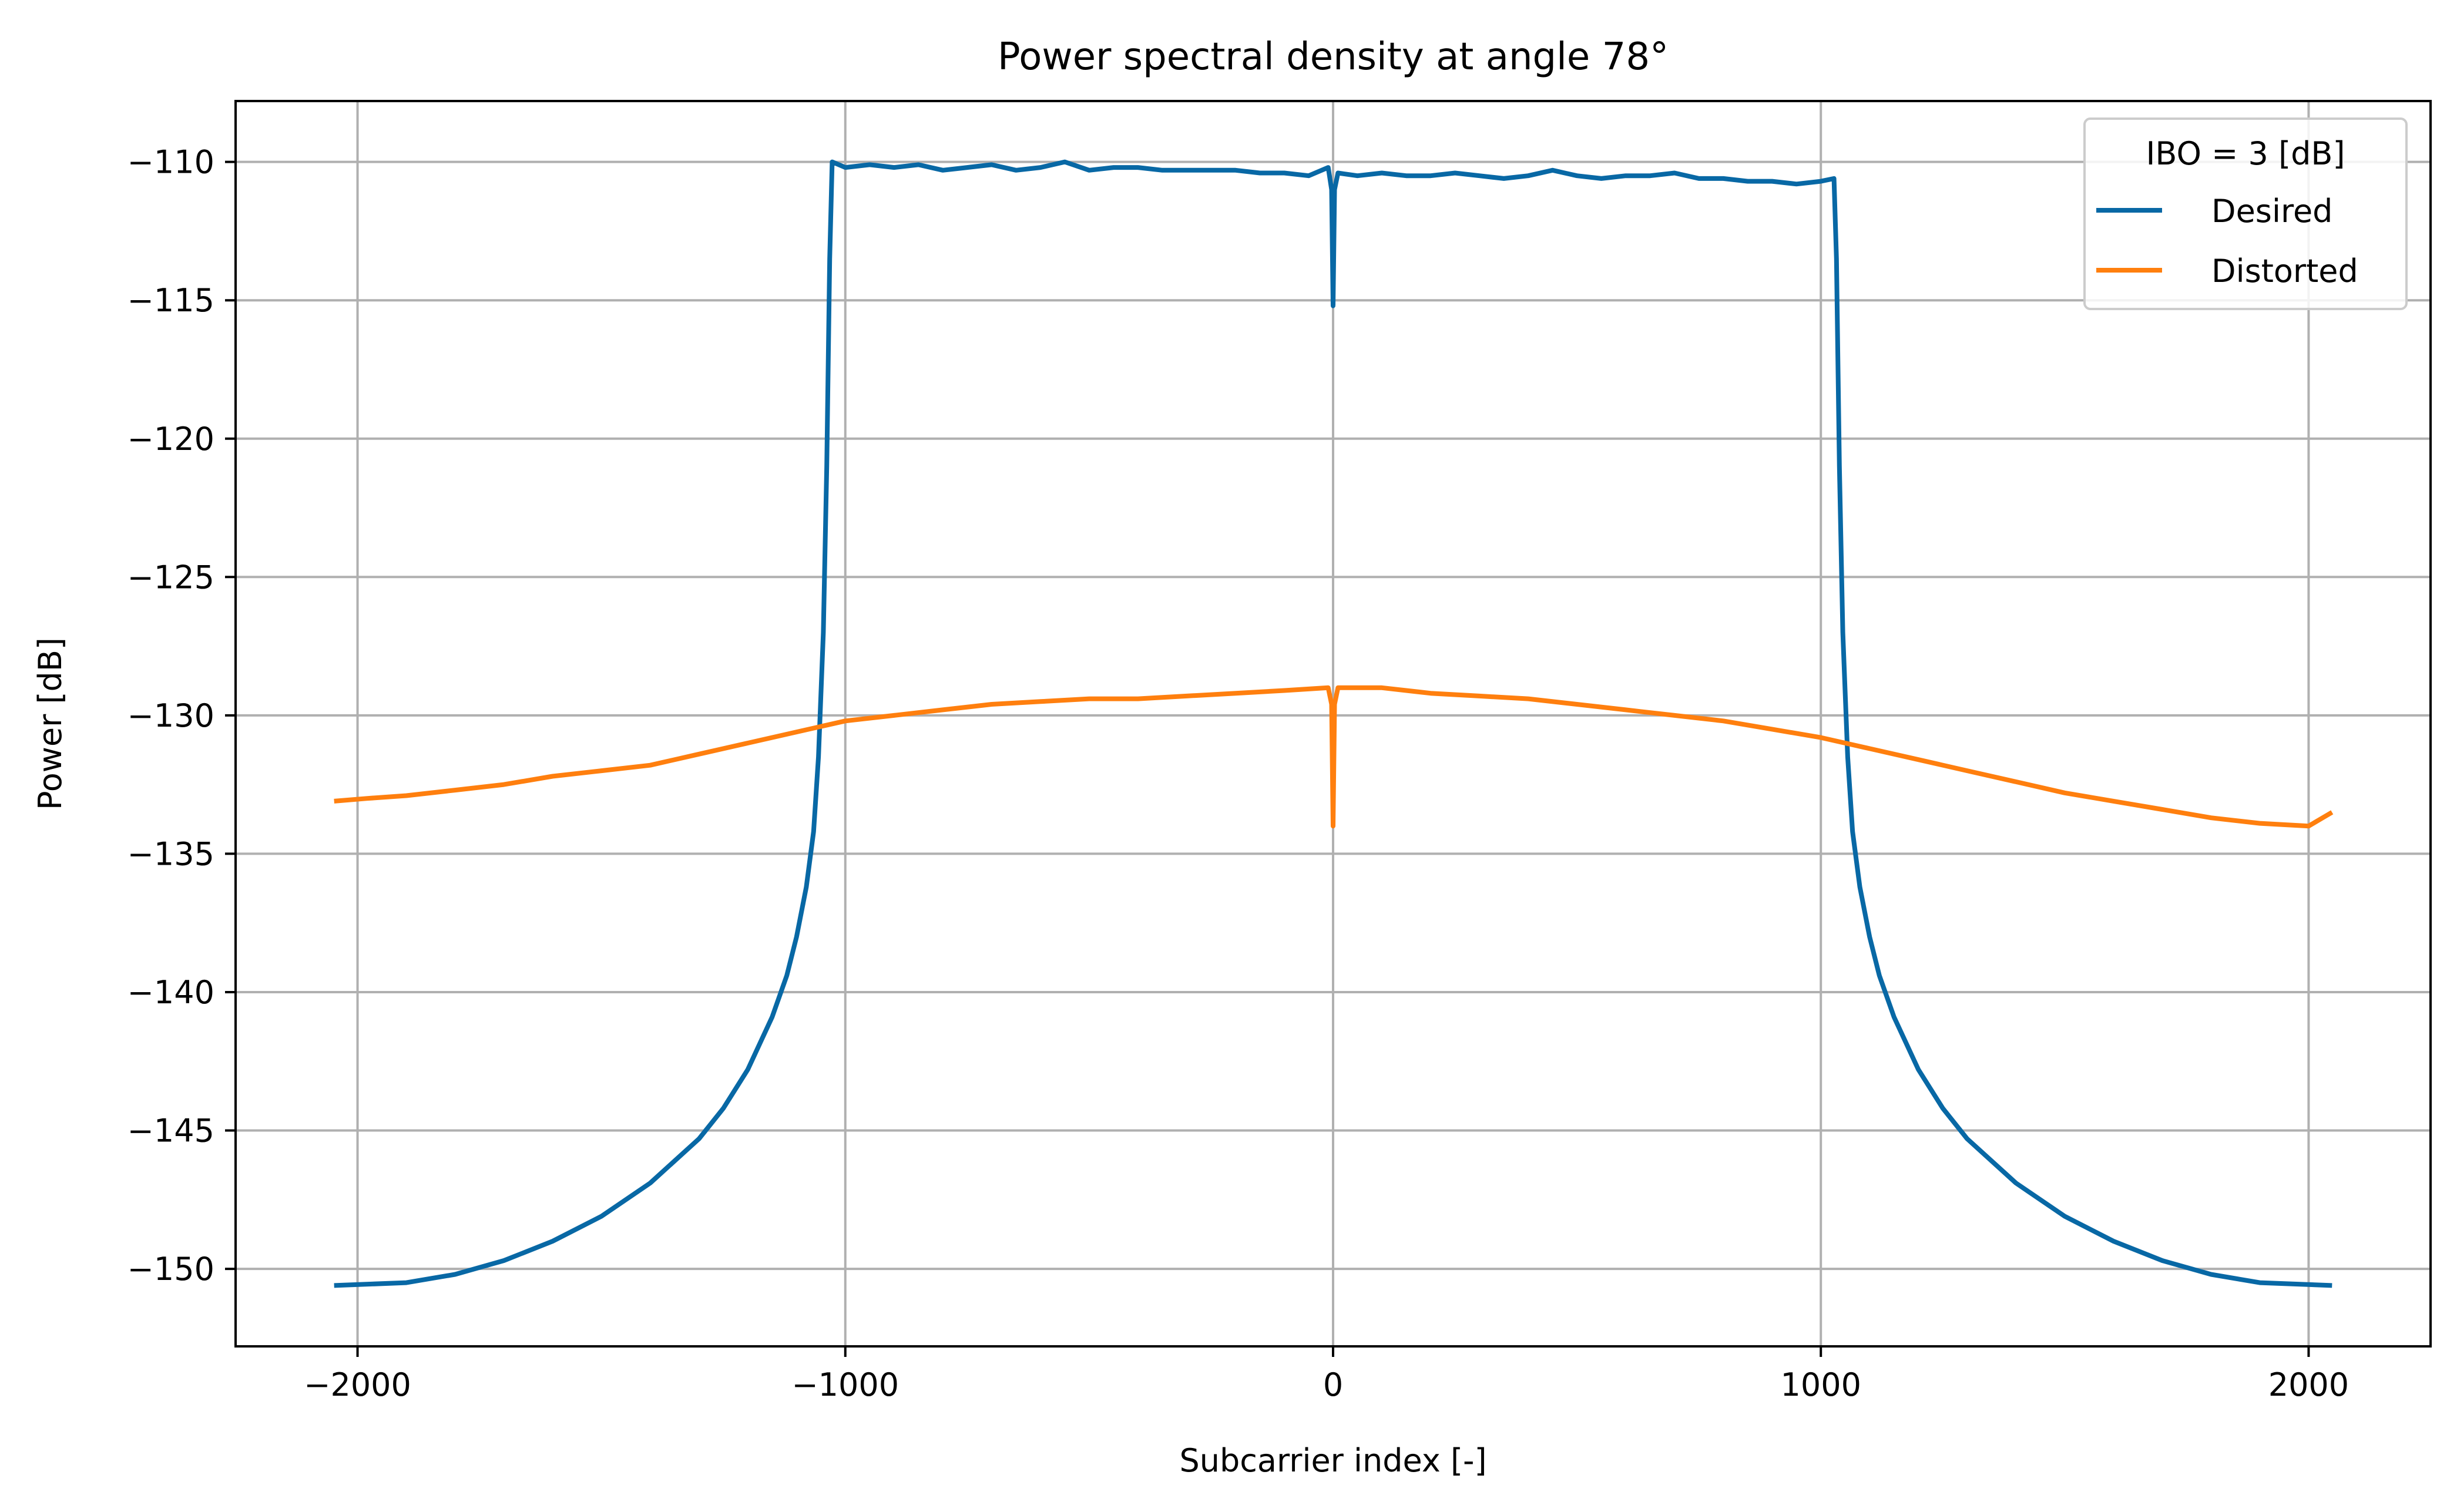 This screenshot has width=2457, height=1512. I want to click on y-tick-label: −130, so click(170, 715).